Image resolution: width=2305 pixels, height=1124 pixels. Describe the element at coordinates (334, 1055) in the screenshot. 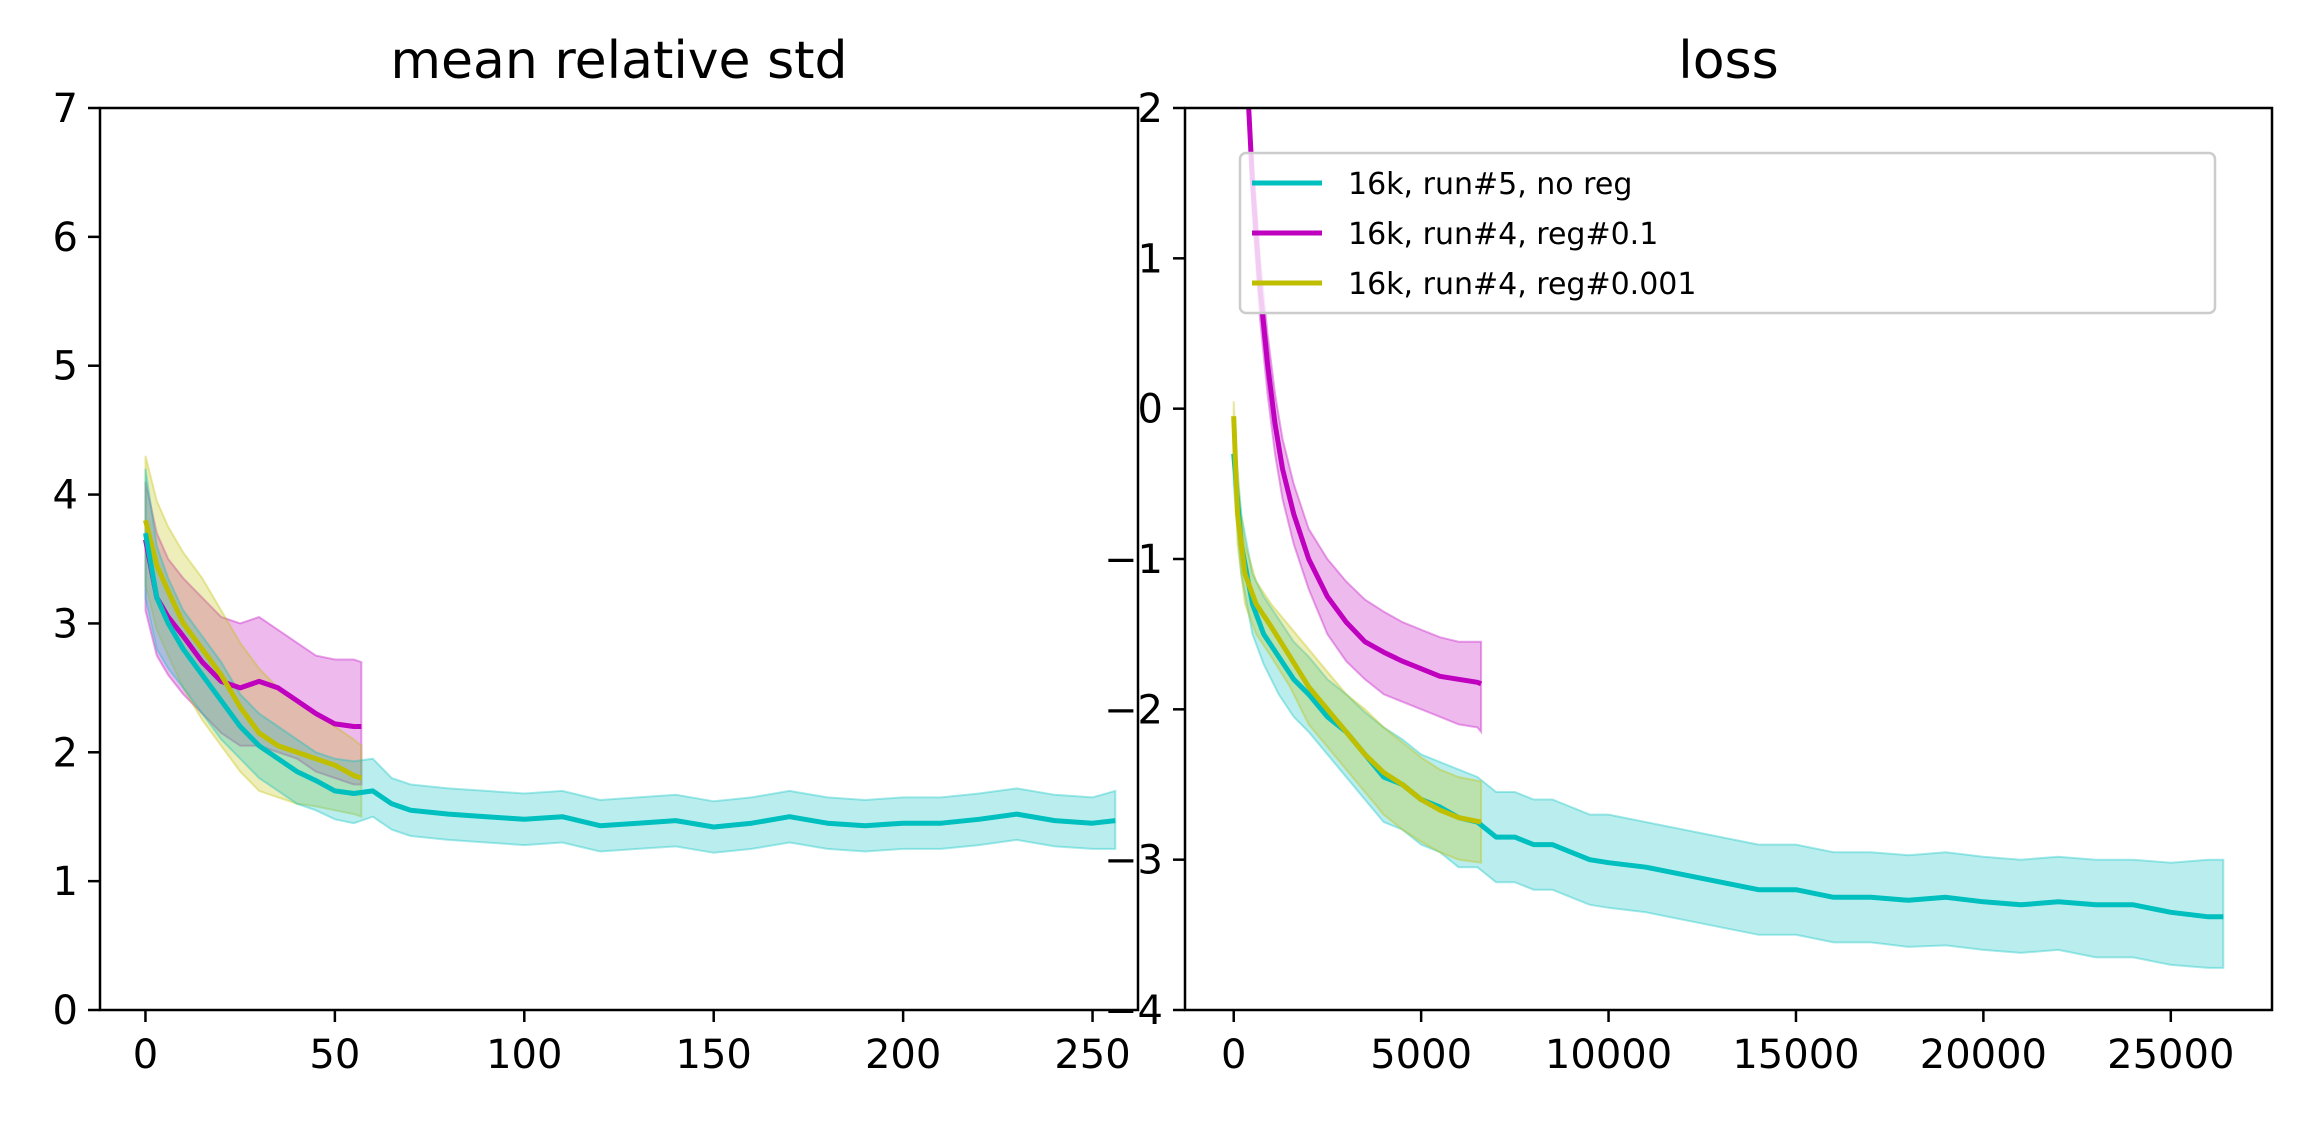

I see `x-tick-label: 50` at that location.